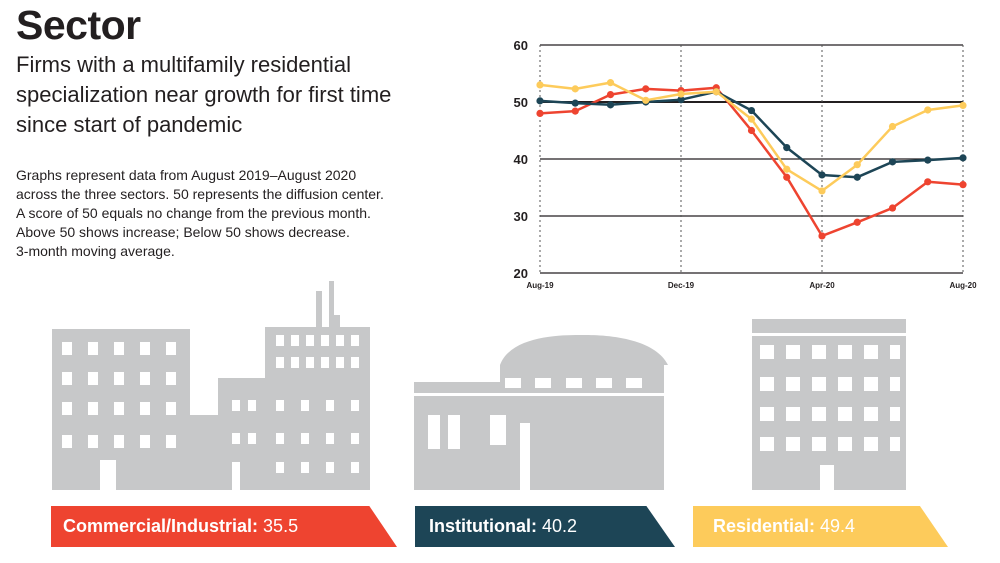  Describe the element at coordinates (838, 526) in the screenshot. I see `residential-banner-value: 49.4` at that location.